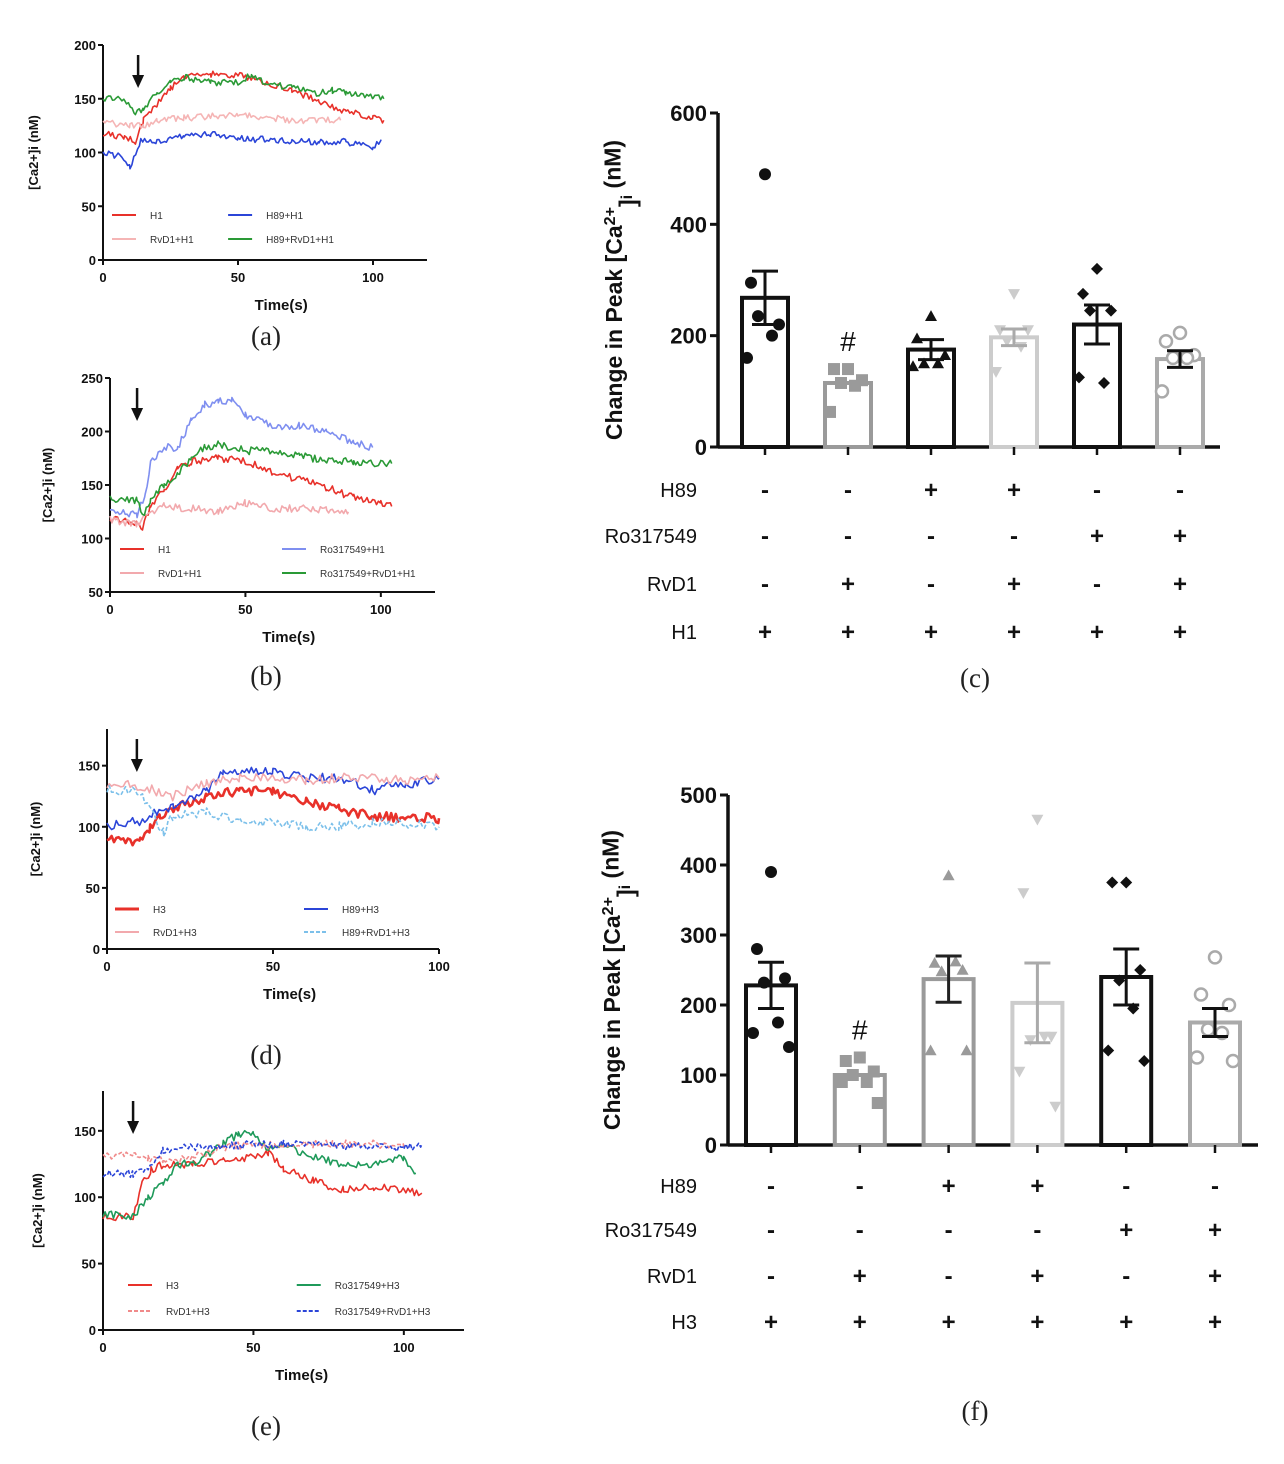 Image resolution: width=1284 pixels, height=1464 pixels. What do you see at coordinates (137, 414) in the screenshot?
I see `stimulus-arrow-icon` at bounding box center [137, 414].